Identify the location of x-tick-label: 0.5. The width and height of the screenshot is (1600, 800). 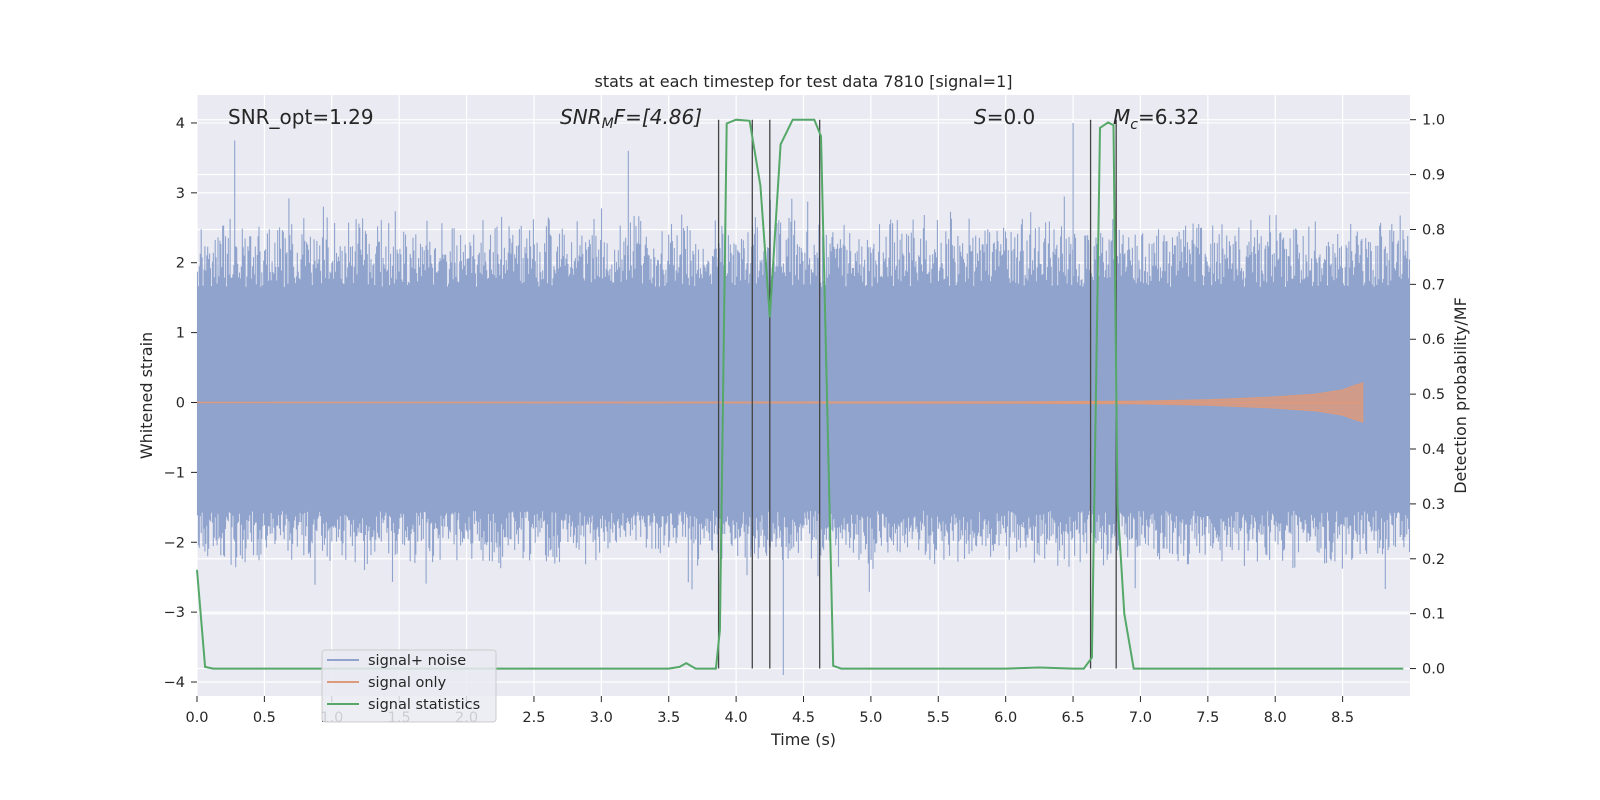
(264, 718).